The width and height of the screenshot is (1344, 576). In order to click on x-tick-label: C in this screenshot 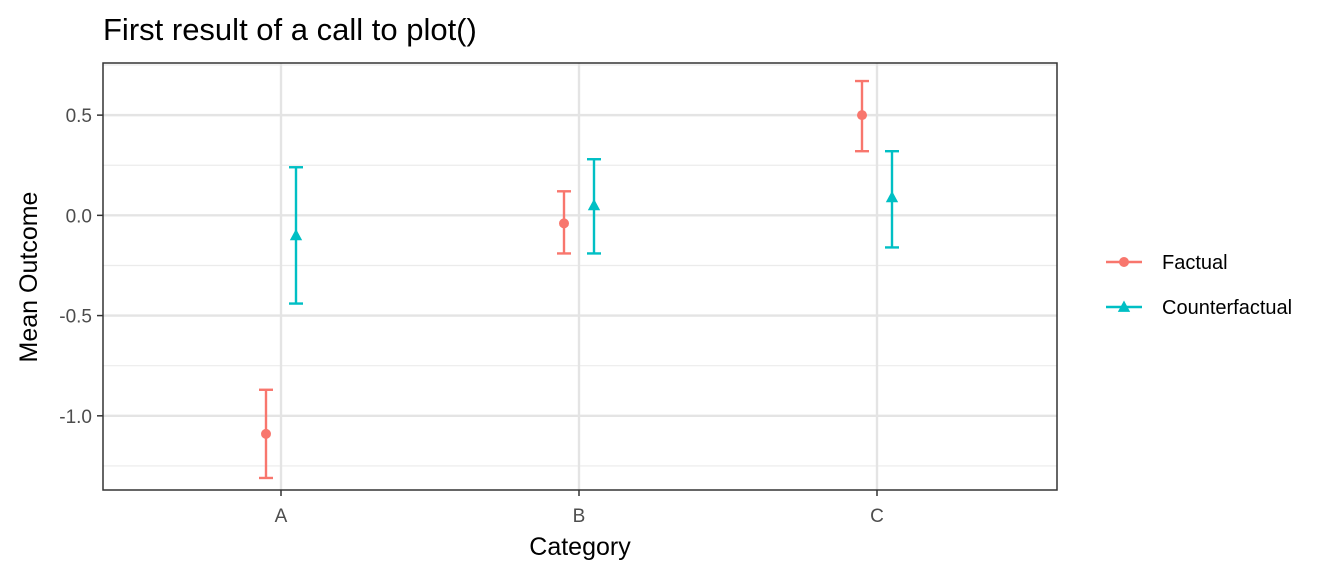, I will do `click(877, 516)`.